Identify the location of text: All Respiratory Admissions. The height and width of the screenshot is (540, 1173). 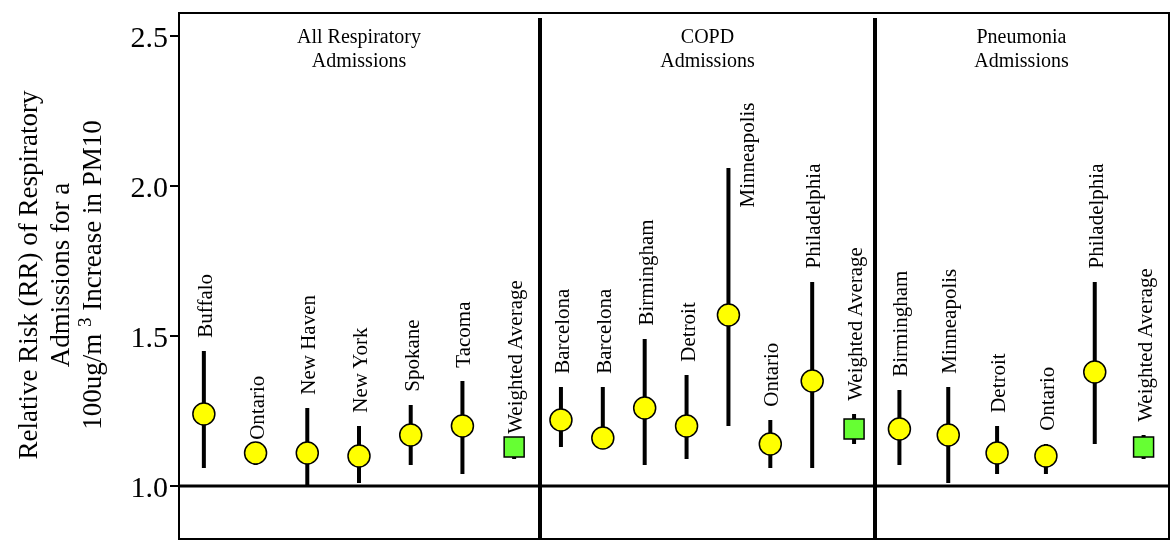
(359, 48).